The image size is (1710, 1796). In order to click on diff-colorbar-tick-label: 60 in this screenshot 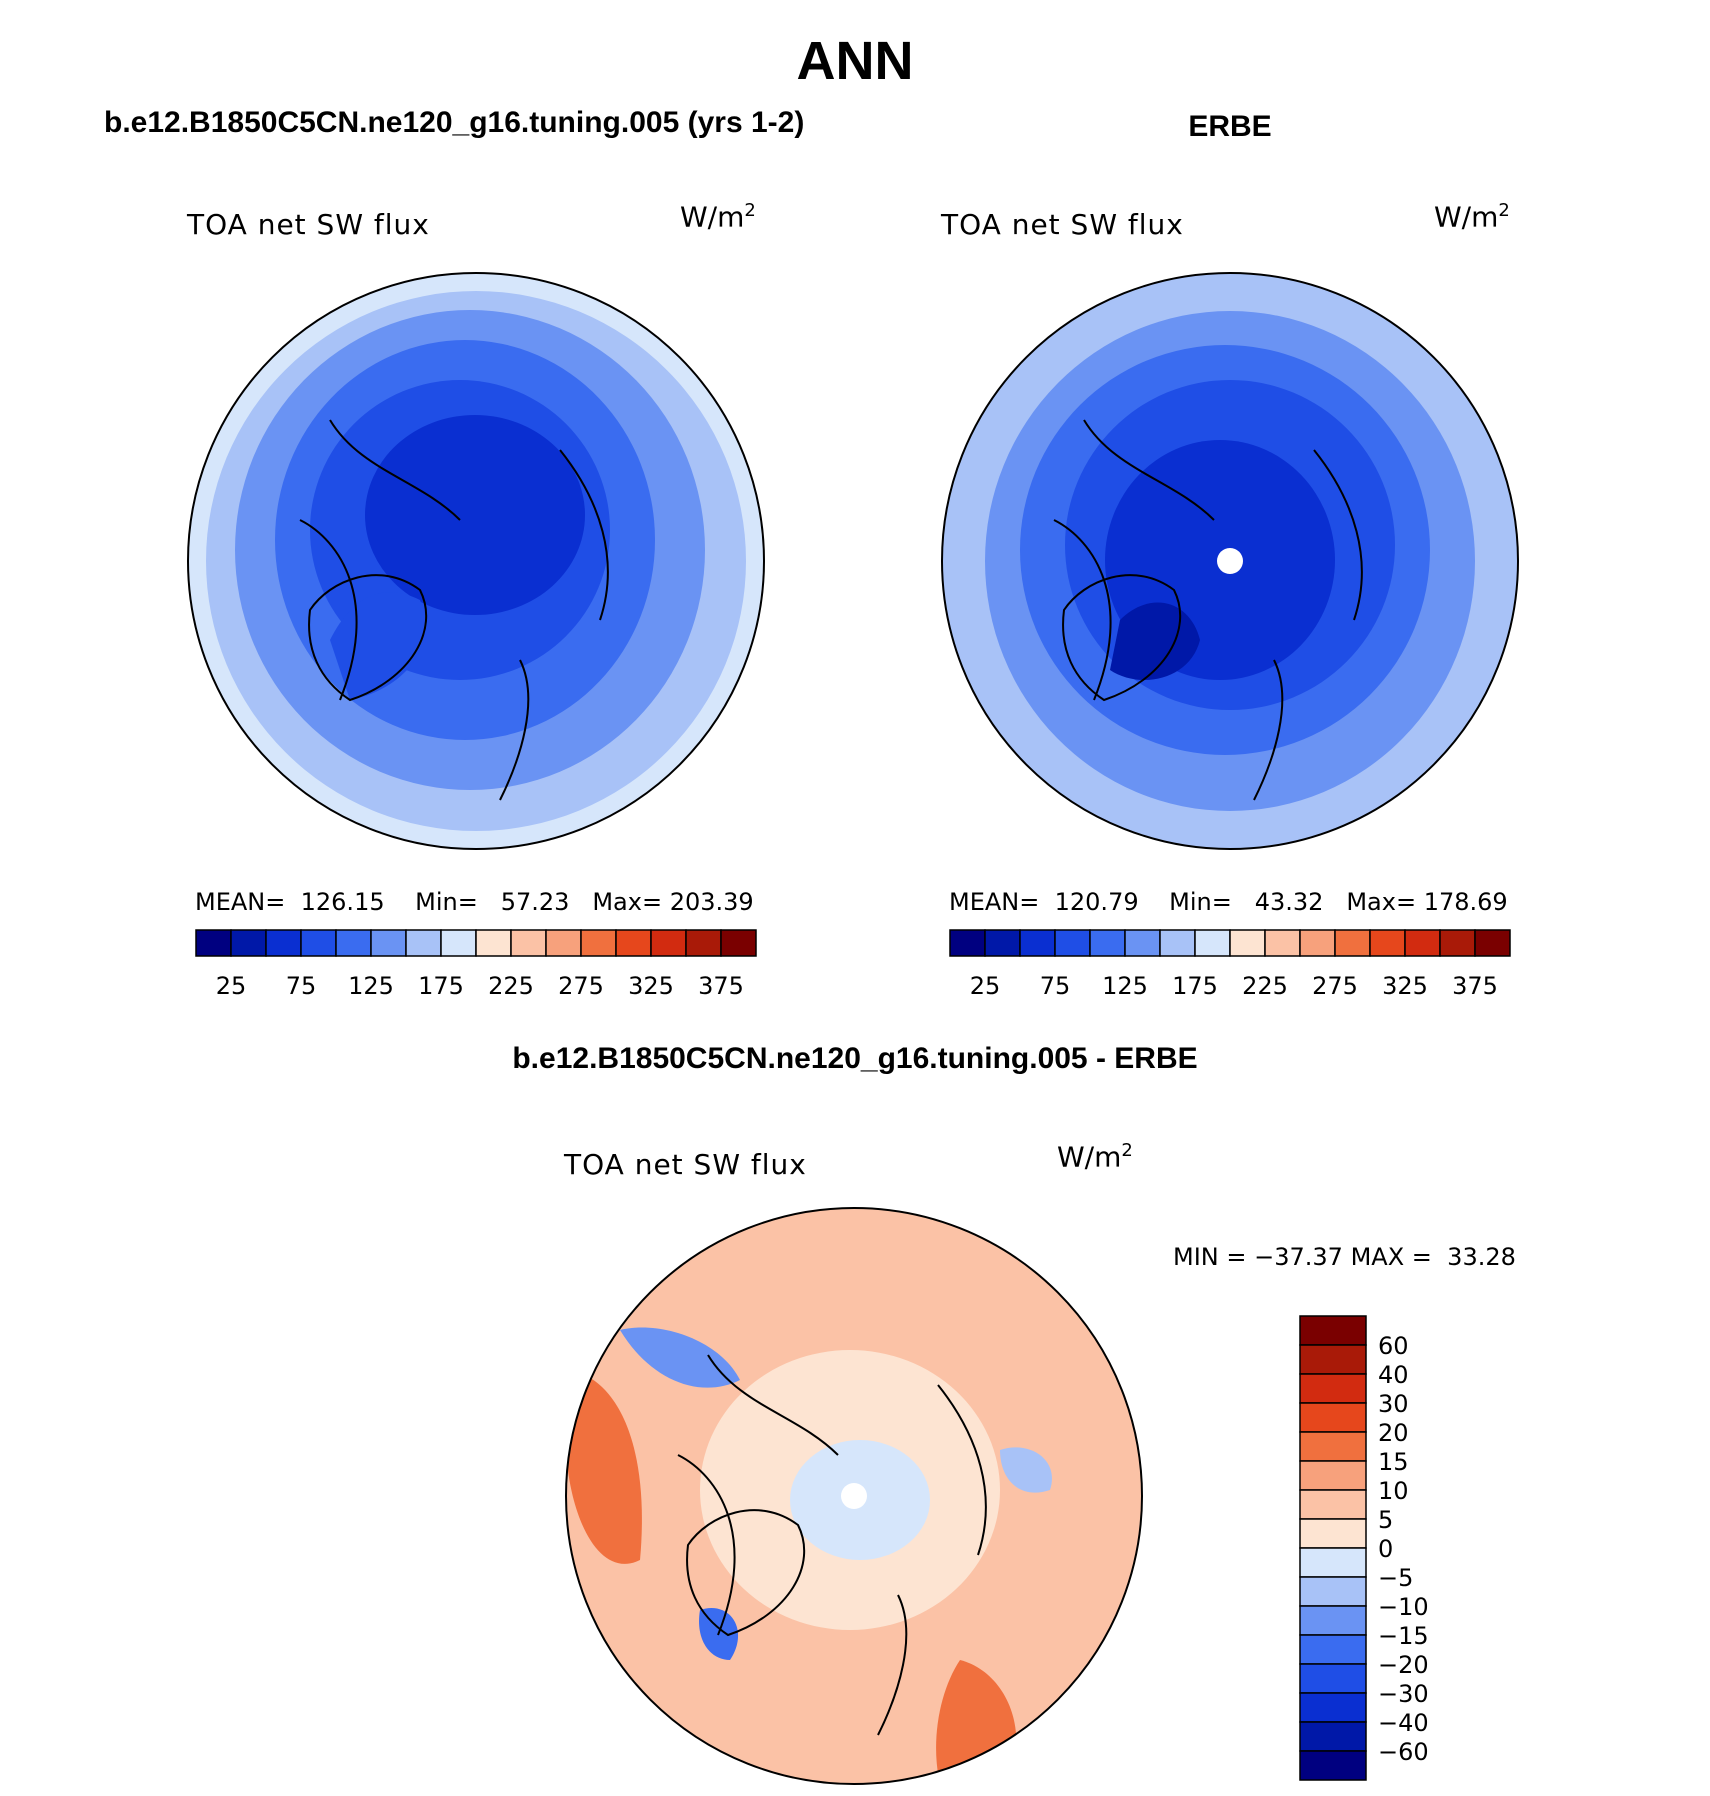, I will do `click(1393, 1346)`.